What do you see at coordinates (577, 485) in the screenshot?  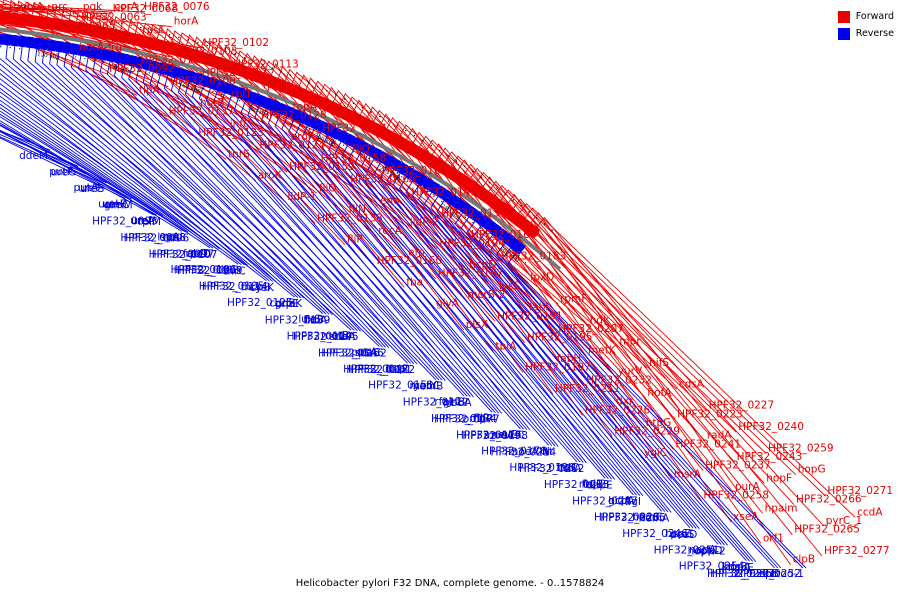 I see `gene-label: HPF32_0213` at bounding box center [577, 485].